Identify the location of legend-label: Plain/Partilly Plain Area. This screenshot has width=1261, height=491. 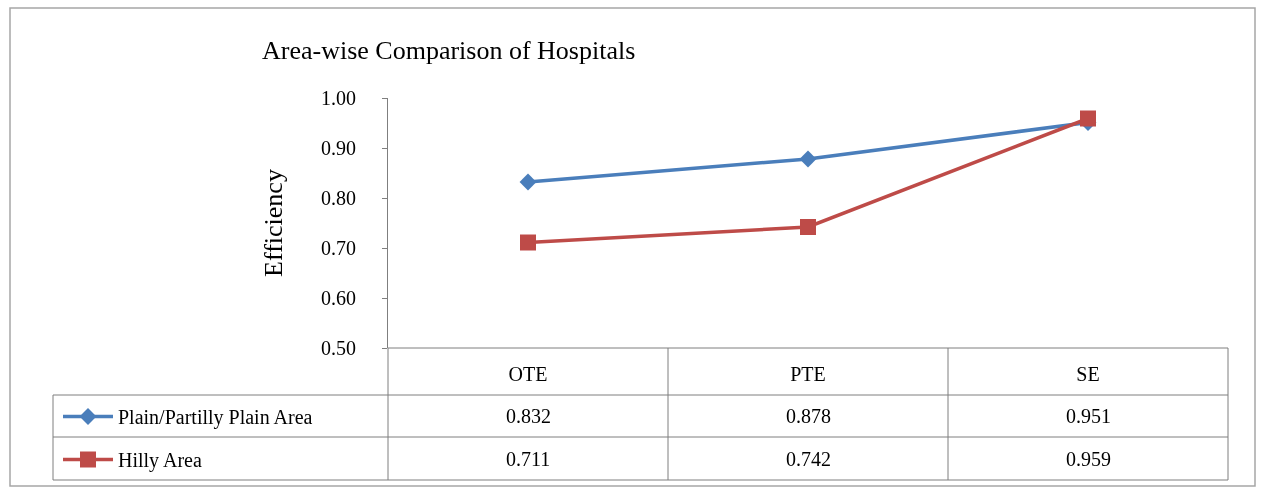
(215, 418).